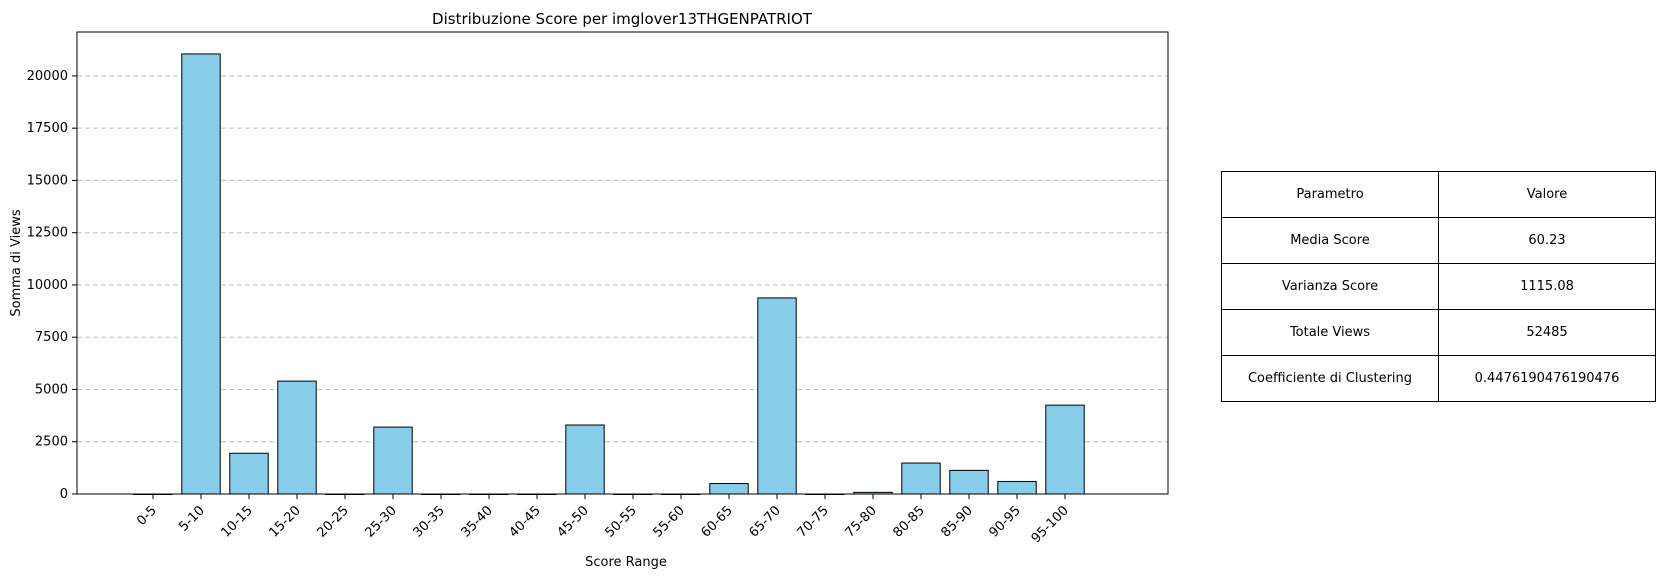  What do you see at coordinates (621, 521) in the screenshot?
I see `x-tick-label: 50-55` at bounding box center [621, 521].